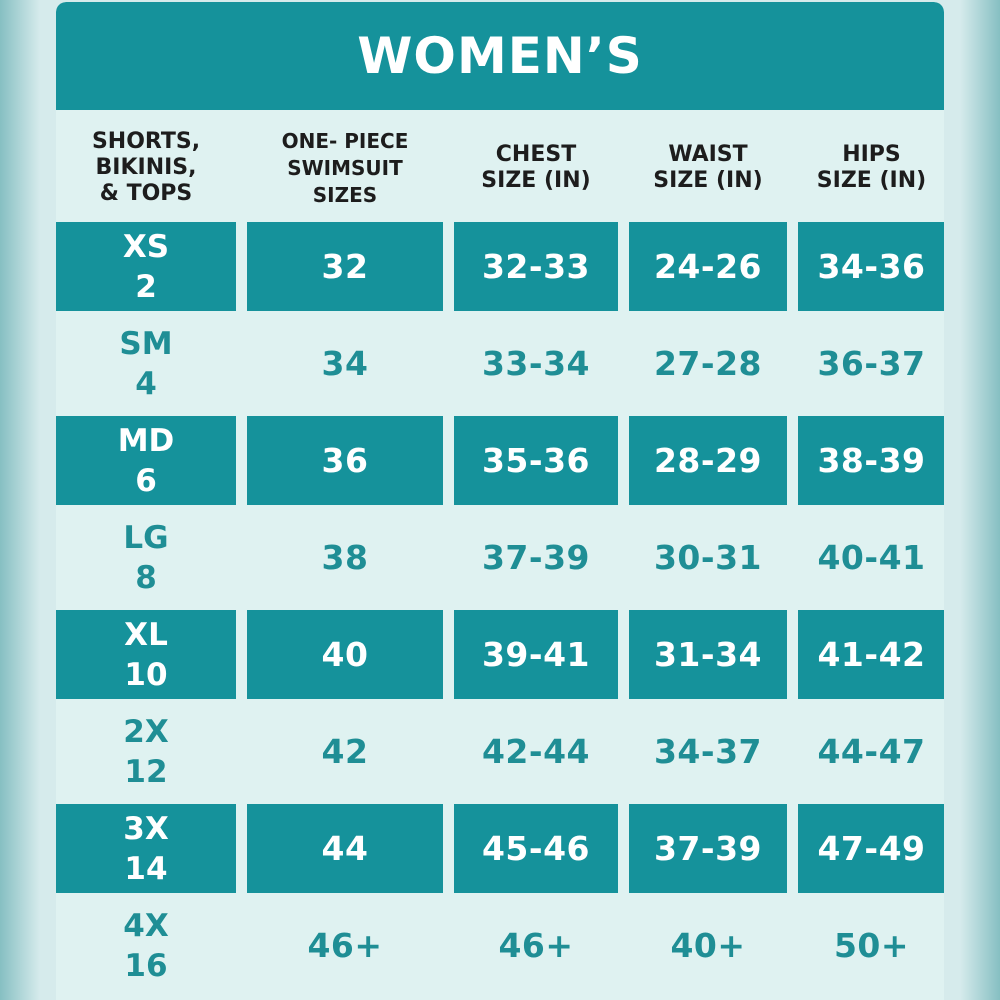 Image resolution: width=1000 pixels, height=1000 pixels. I want to click on numeric-size: 14, so click(146, 868).